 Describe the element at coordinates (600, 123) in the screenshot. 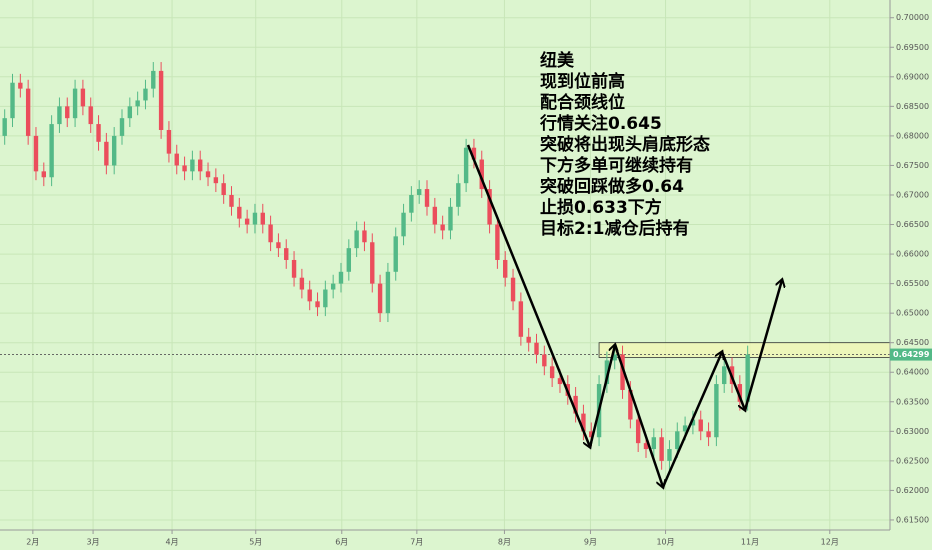

I see `annotation-line: 行情关注0.645` at that location.